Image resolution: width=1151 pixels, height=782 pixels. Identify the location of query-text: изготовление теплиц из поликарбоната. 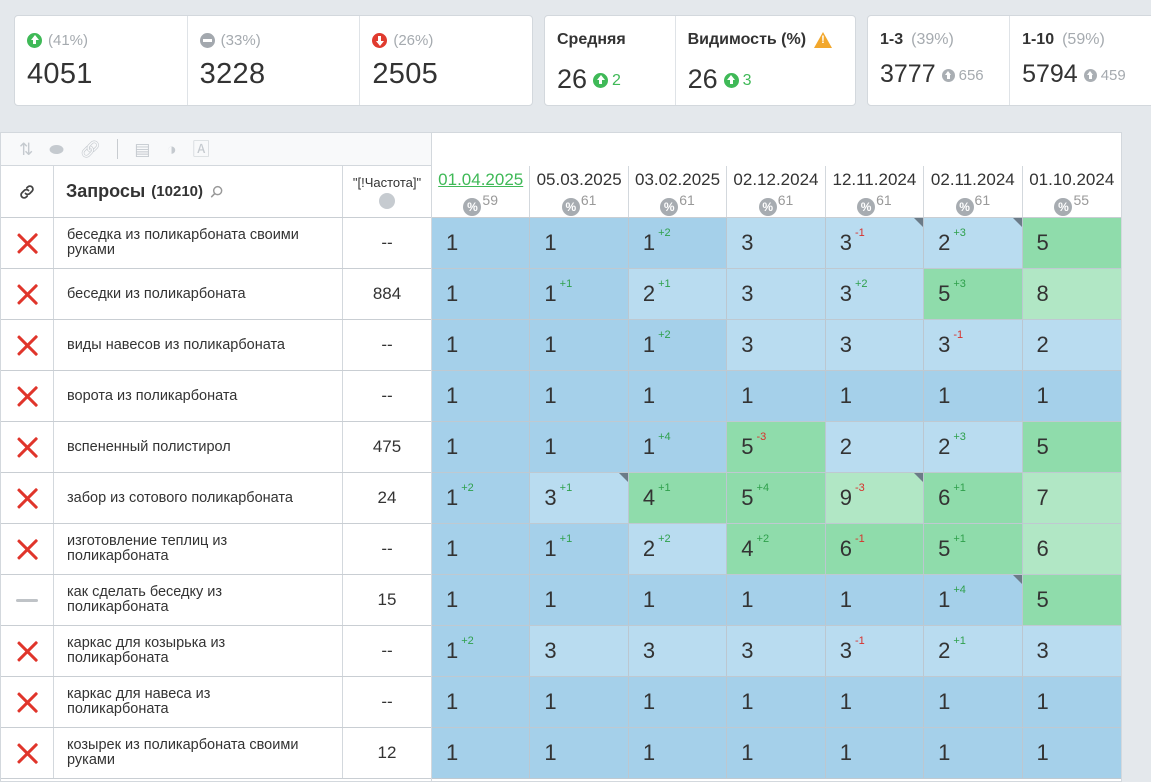
(198, 549).